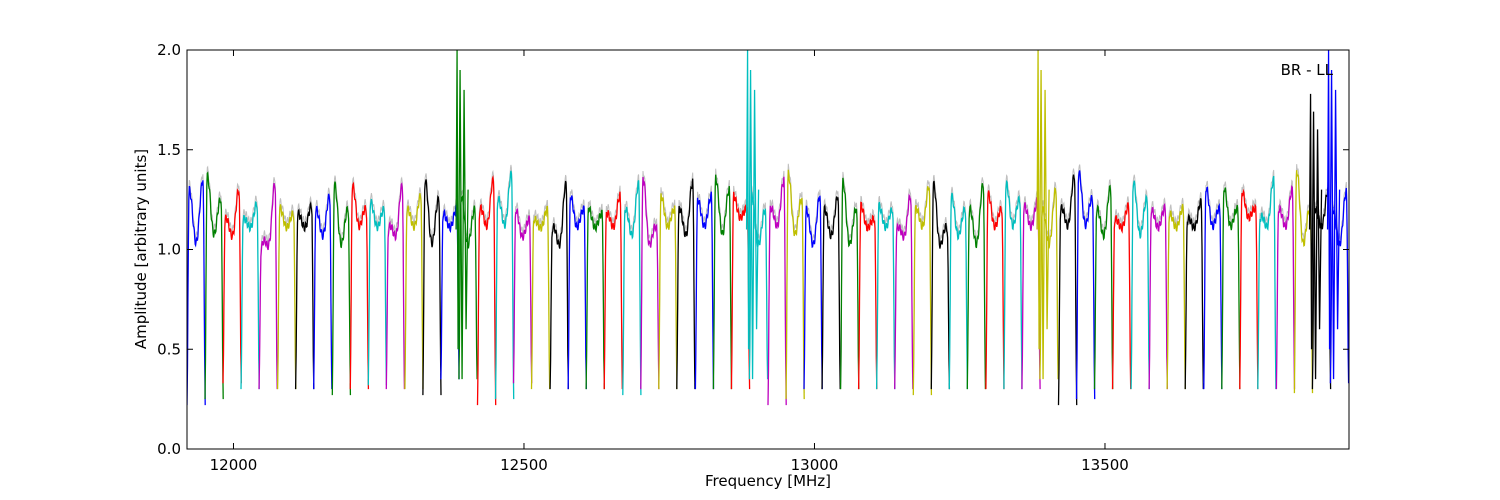  I want to click on y-axis-label: Amplitude [arbitrary units], so click(141, 249).